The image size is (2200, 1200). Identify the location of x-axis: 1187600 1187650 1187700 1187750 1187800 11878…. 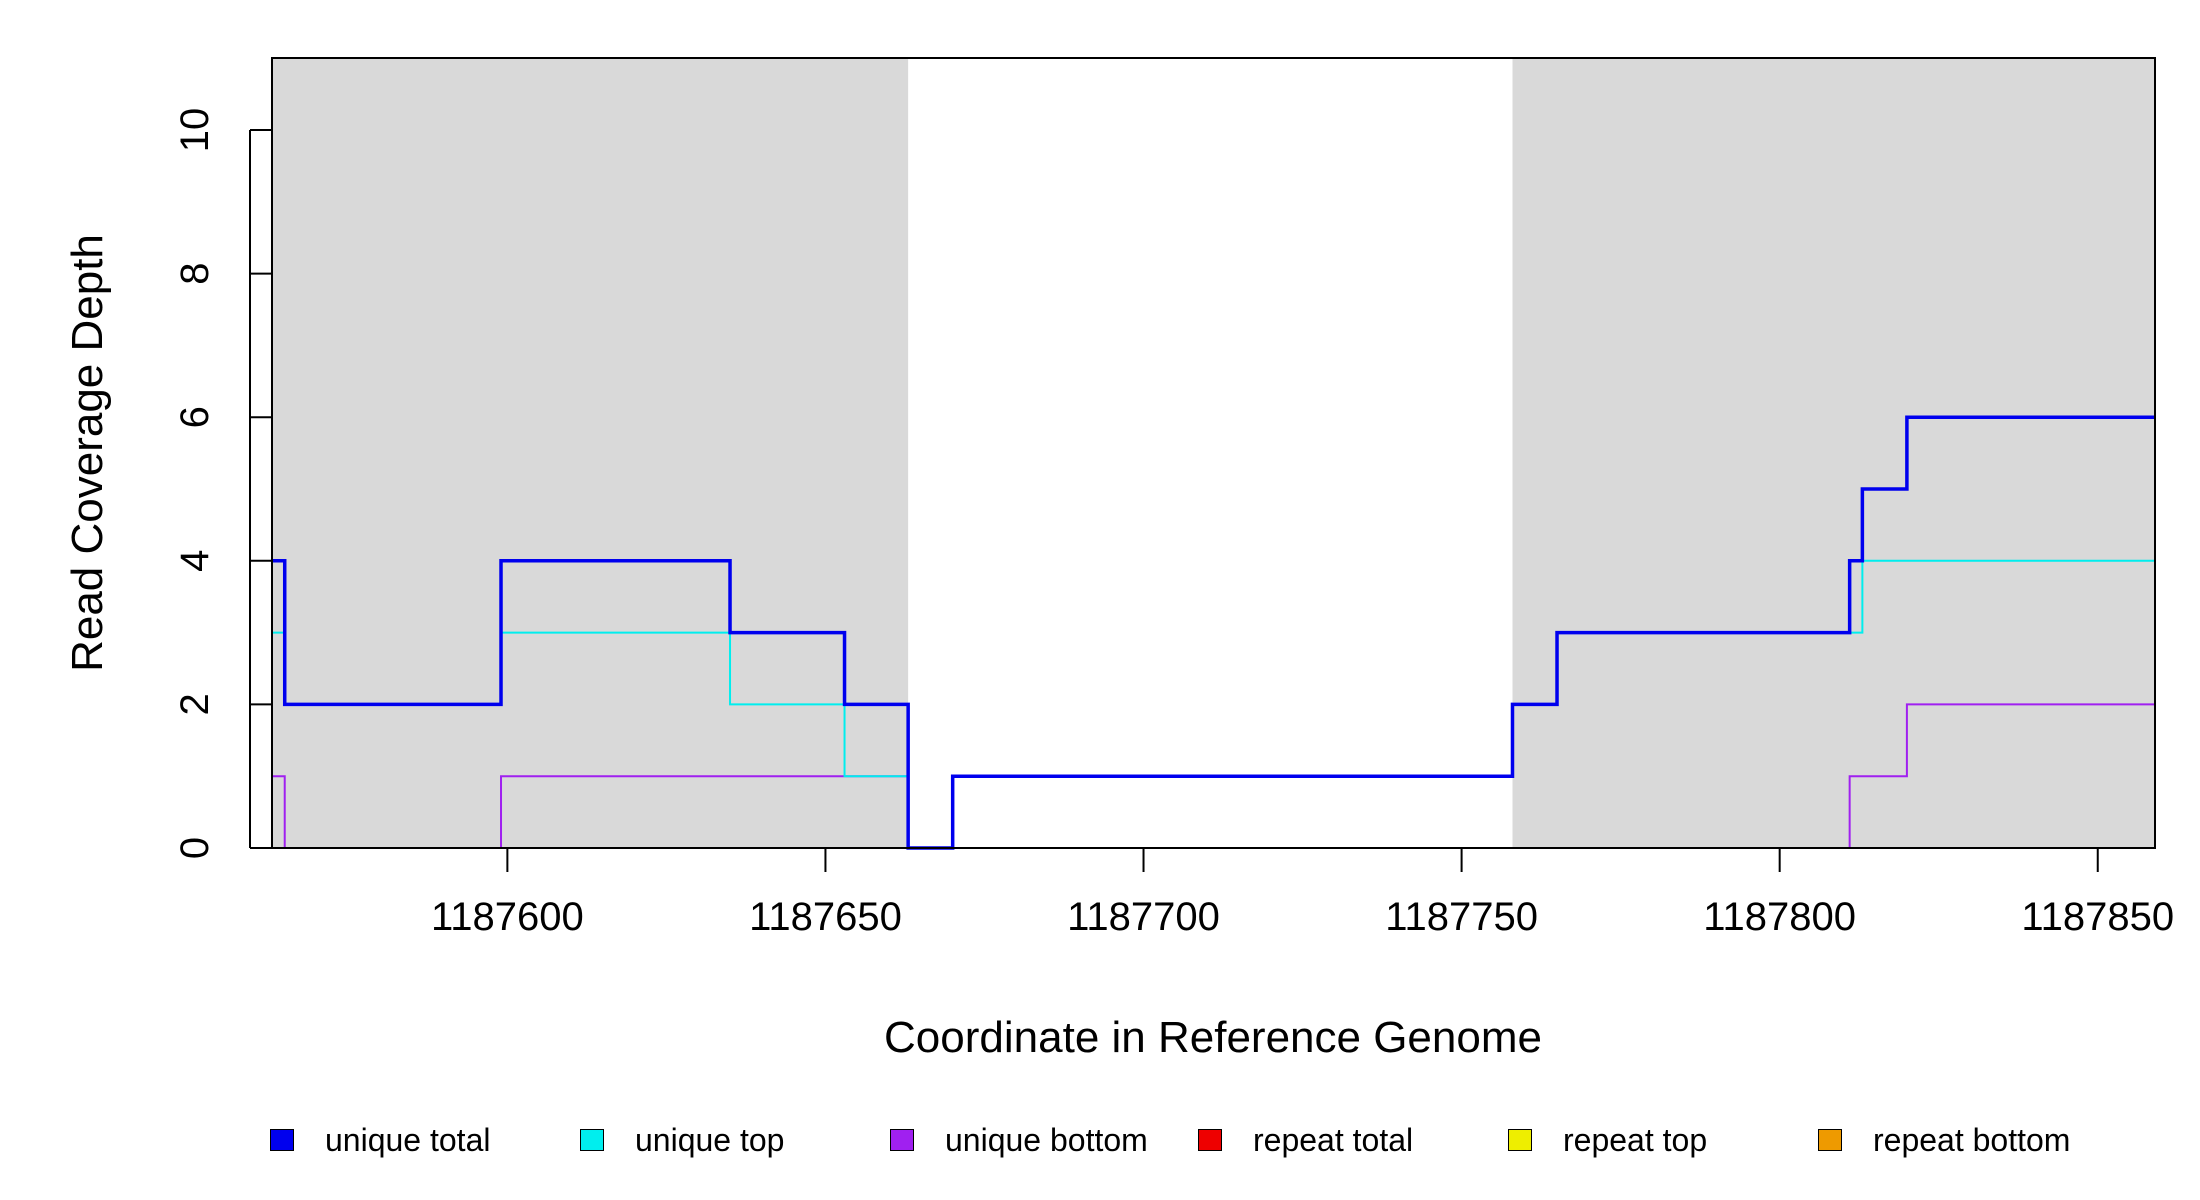
(1302, 893).